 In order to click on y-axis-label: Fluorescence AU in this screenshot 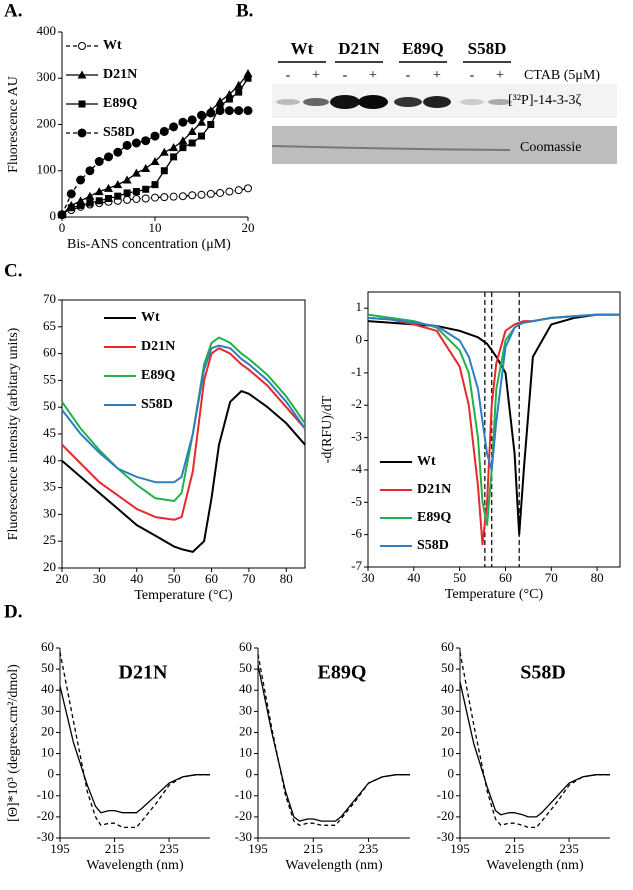, I will do `click(13, 124)`.